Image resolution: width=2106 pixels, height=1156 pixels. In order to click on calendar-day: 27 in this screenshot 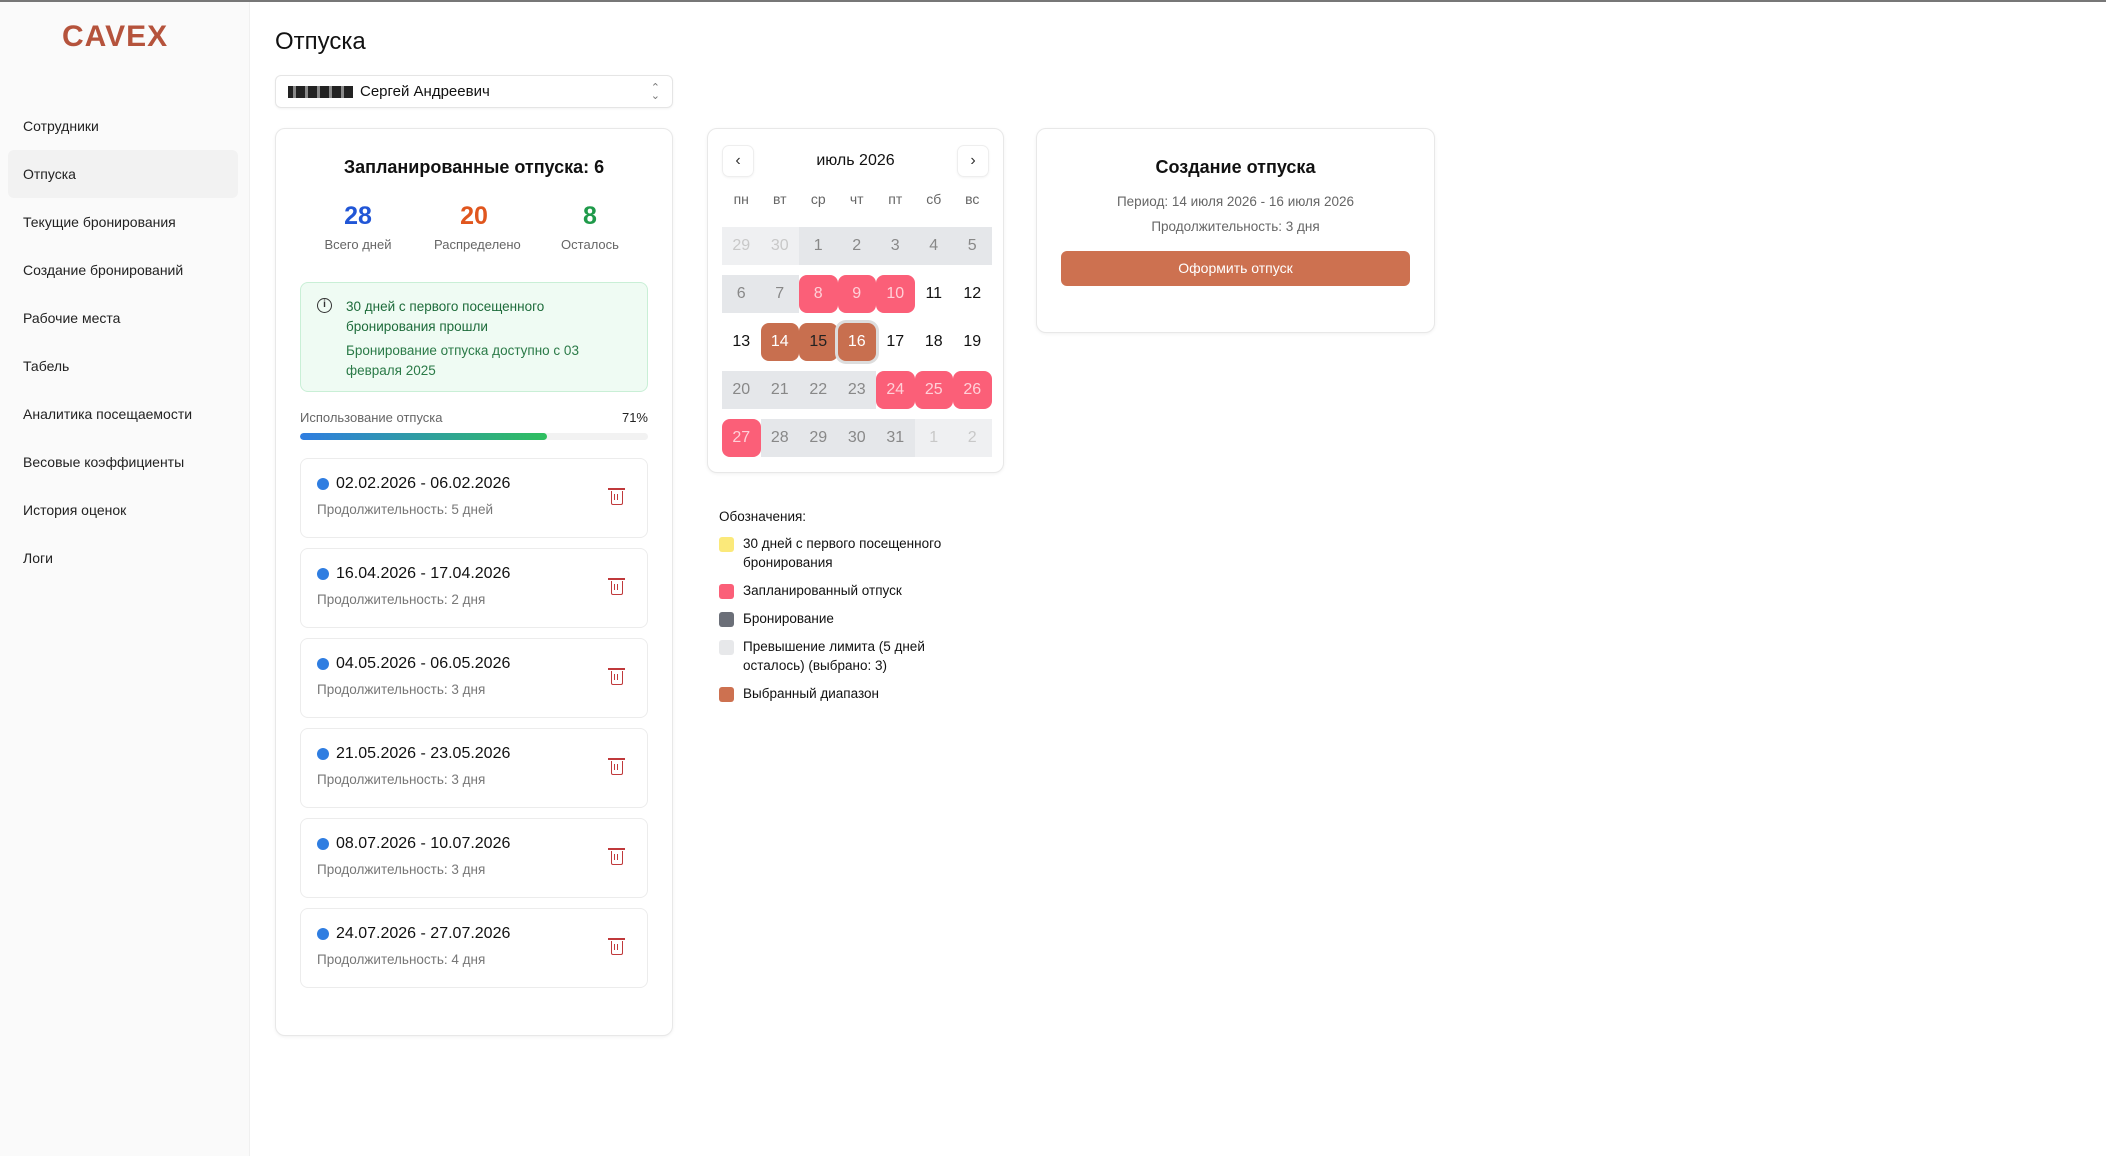, I will do `click(741, 438)`.